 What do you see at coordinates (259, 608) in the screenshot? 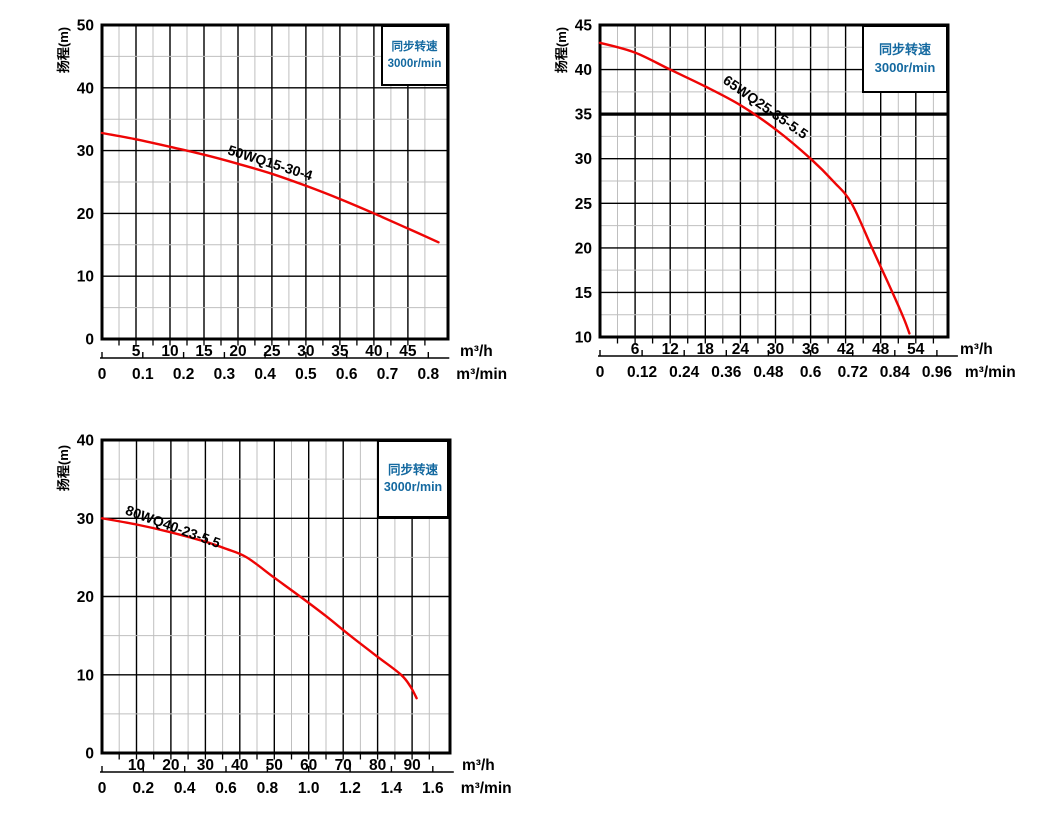
I see `pump-curve-80WQ40-23-5.5` at bounding box center [259, 608].